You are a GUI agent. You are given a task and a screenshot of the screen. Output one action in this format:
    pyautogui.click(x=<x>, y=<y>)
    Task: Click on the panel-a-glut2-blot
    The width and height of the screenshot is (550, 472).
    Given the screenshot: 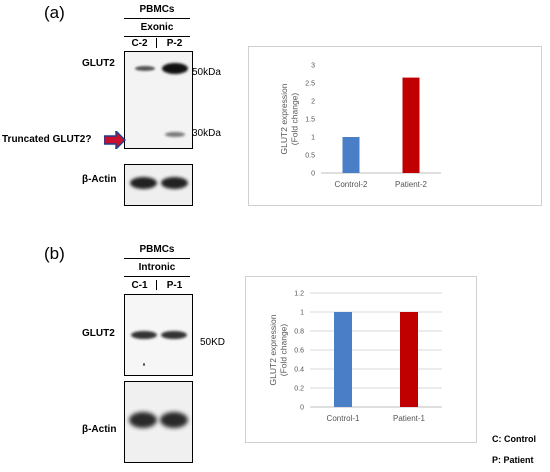 What is the action you would take?
    pyautogui.click(x=158, y=100)
    